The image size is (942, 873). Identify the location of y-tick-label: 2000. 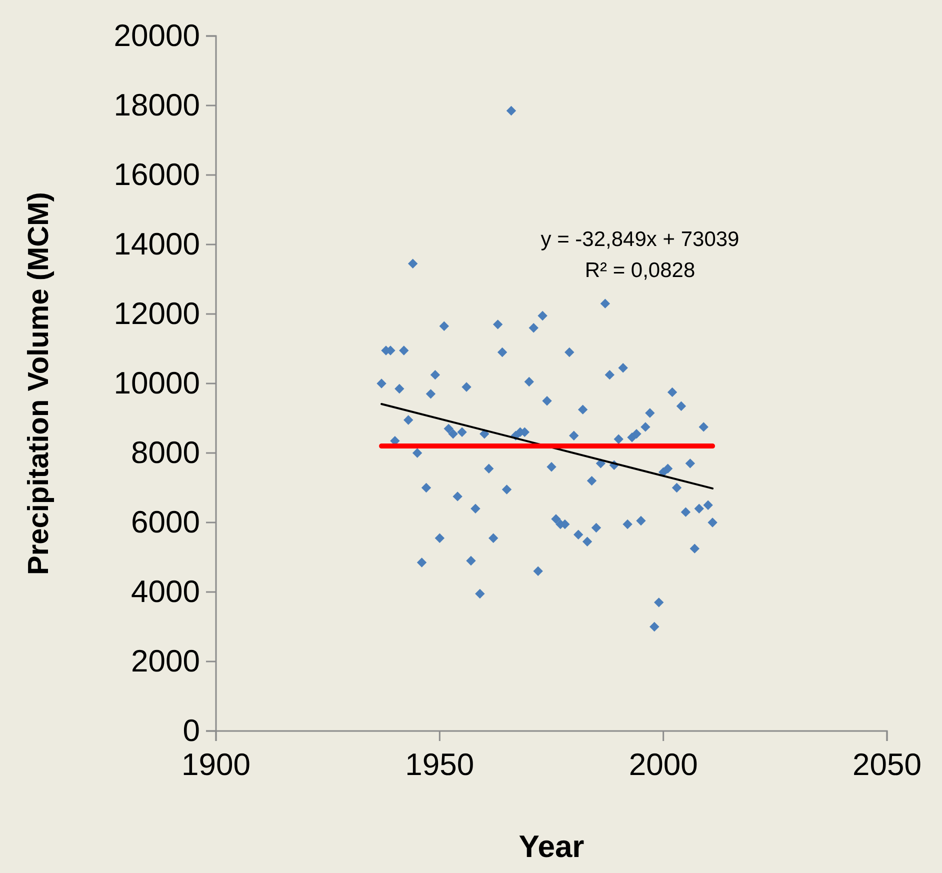
(165, 660).